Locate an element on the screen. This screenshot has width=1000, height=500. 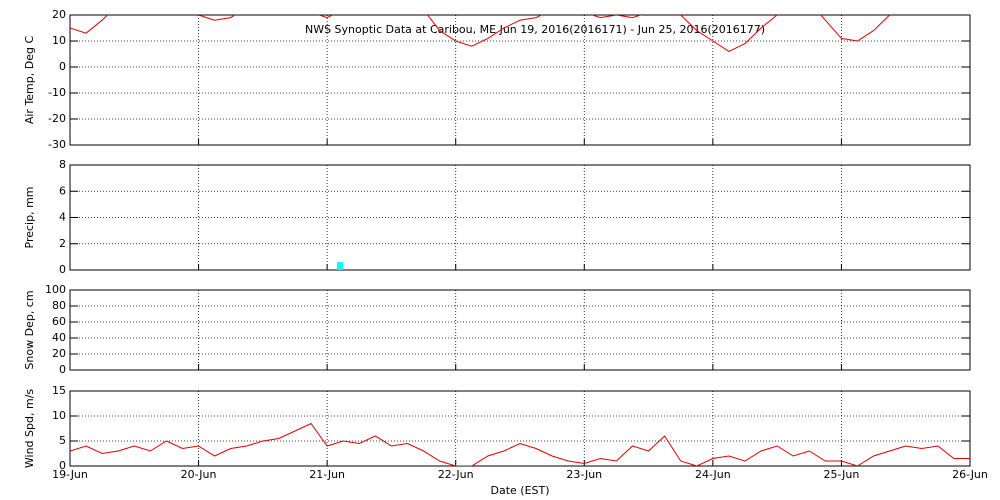
y-tick-label: 80 is located at coordinates (59, 305).